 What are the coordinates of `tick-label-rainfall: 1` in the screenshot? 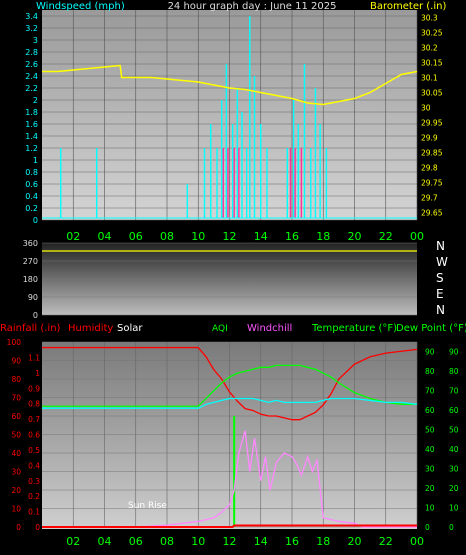 It's located at (37, 373).